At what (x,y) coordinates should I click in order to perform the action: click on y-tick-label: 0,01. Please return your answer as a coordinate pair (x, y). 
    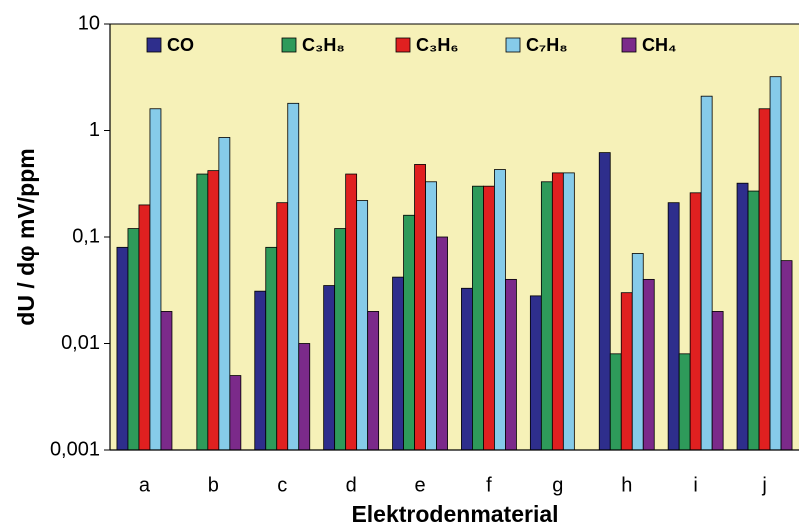
    Looking at the image, I should click on (80, 343).